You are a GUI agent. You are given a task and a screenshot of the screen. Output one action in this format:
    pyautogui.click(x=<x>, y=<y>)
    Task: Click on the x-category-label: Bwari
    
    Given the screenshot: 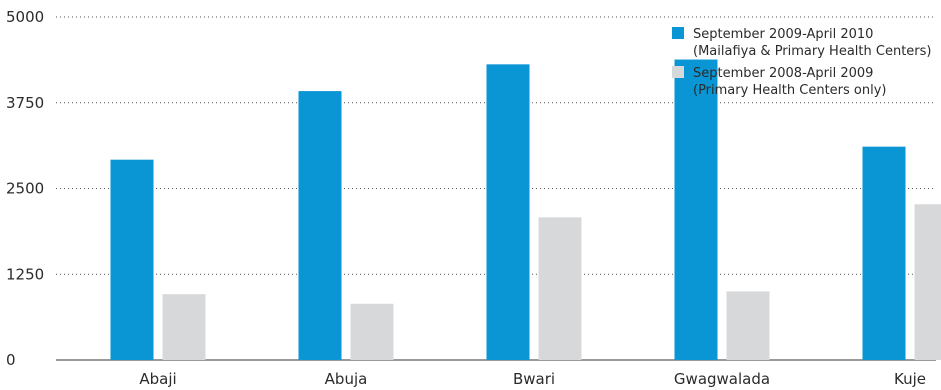 What is the action you would take?
    pyautogui.click(x=534, y=379)
    